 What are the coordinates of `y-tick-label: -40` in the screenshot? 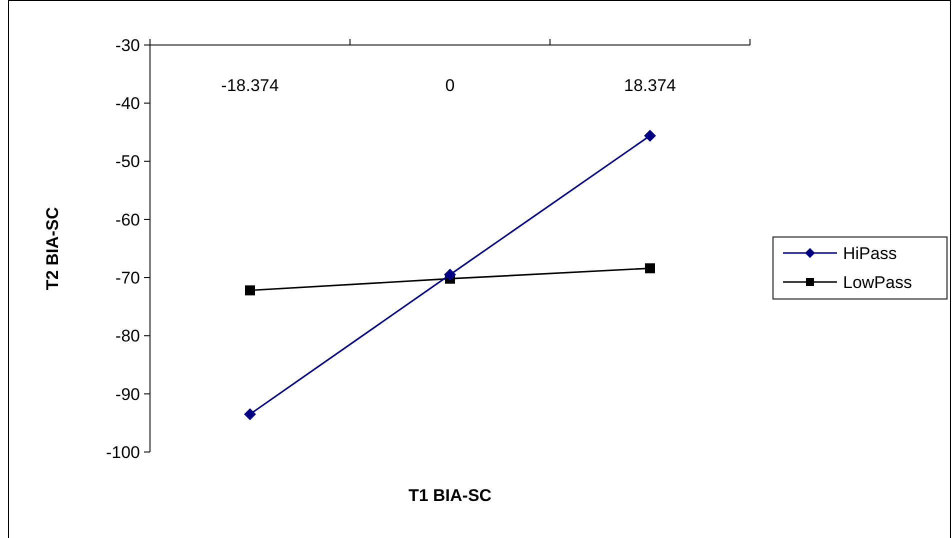 It's located at (127, 104).